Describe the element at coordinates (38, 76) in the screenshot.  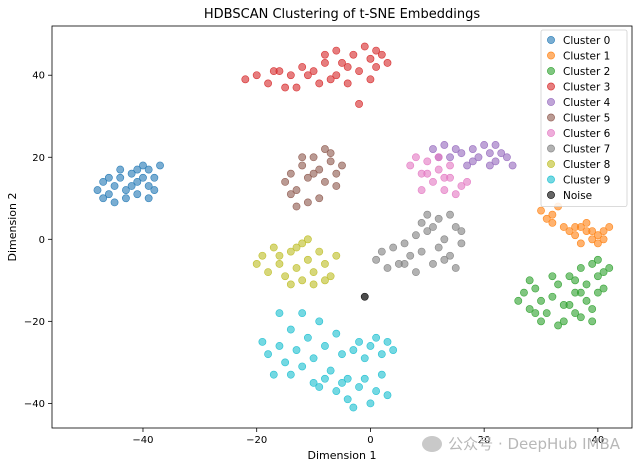
I see `y-tick-label: 40` at that location.